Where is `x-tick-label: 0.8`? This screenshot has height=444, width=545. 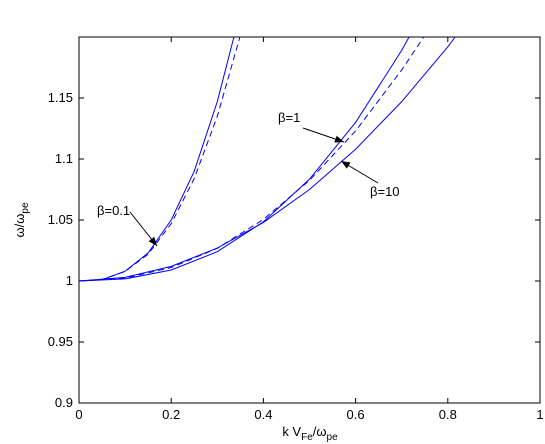
x-tick-label: 0.8 is located at coordinates (448, 414).